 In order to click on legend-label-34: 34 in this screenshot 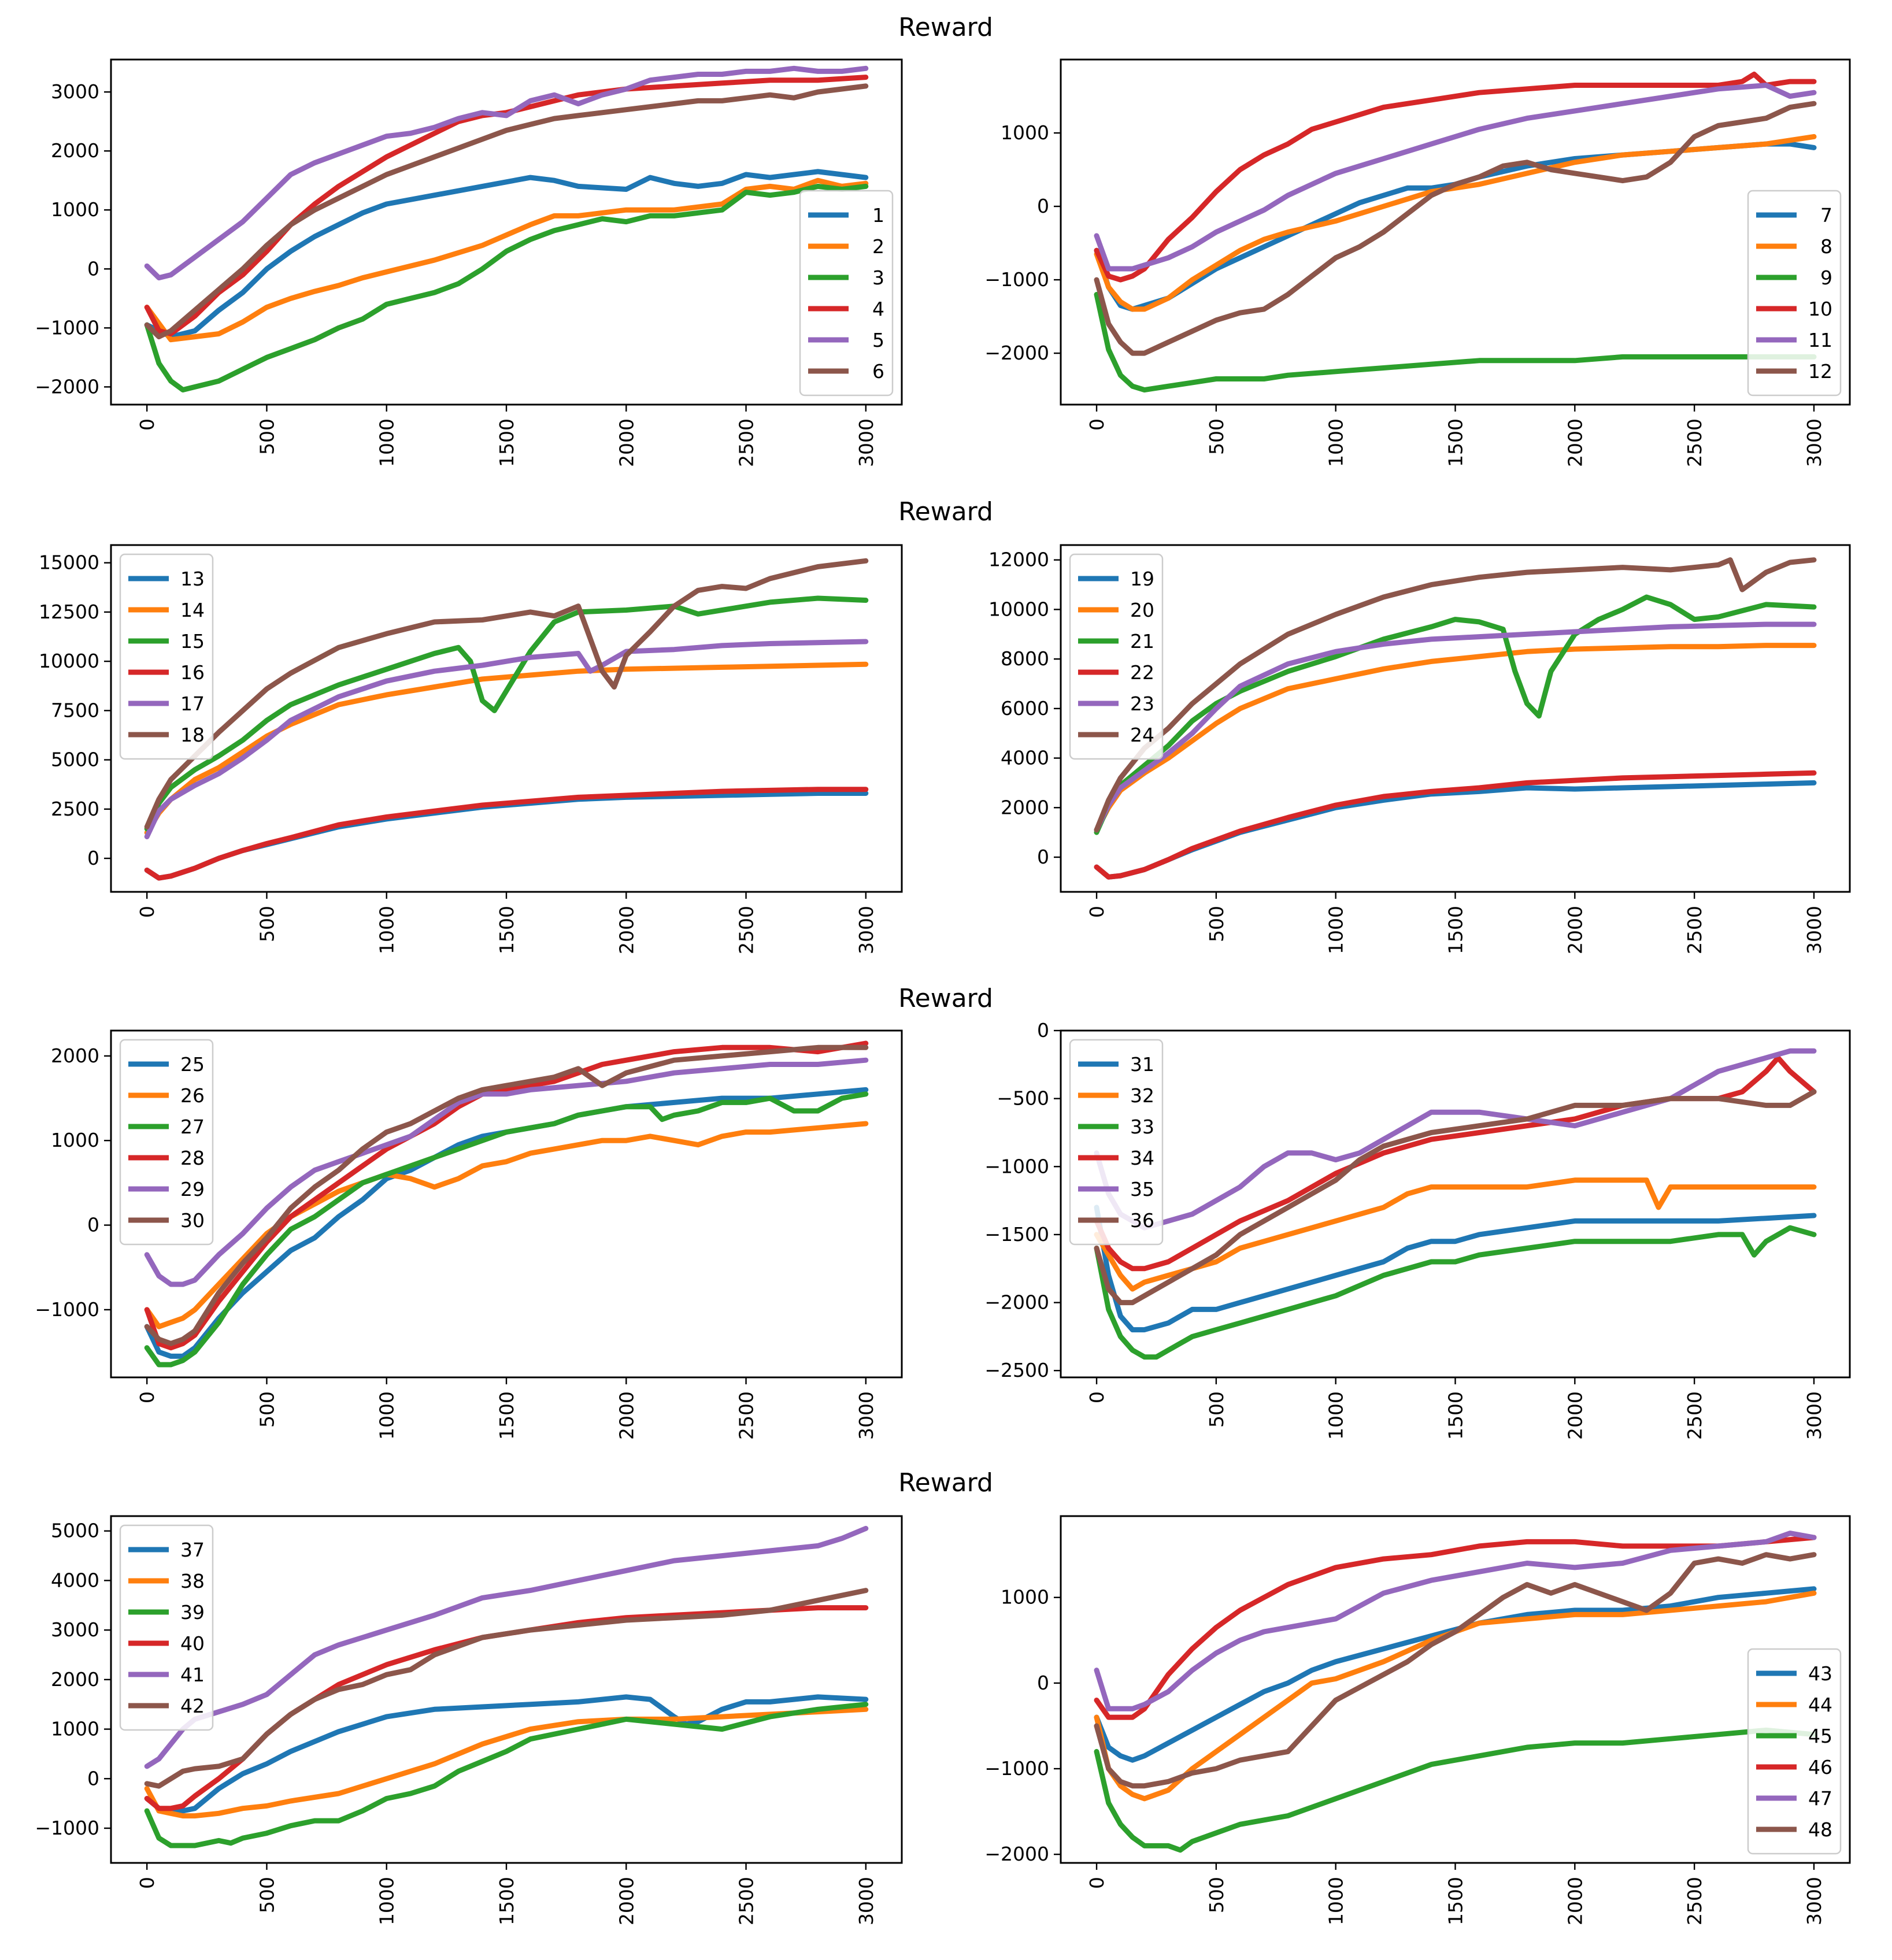, I will do `click(1142, 1158)`.